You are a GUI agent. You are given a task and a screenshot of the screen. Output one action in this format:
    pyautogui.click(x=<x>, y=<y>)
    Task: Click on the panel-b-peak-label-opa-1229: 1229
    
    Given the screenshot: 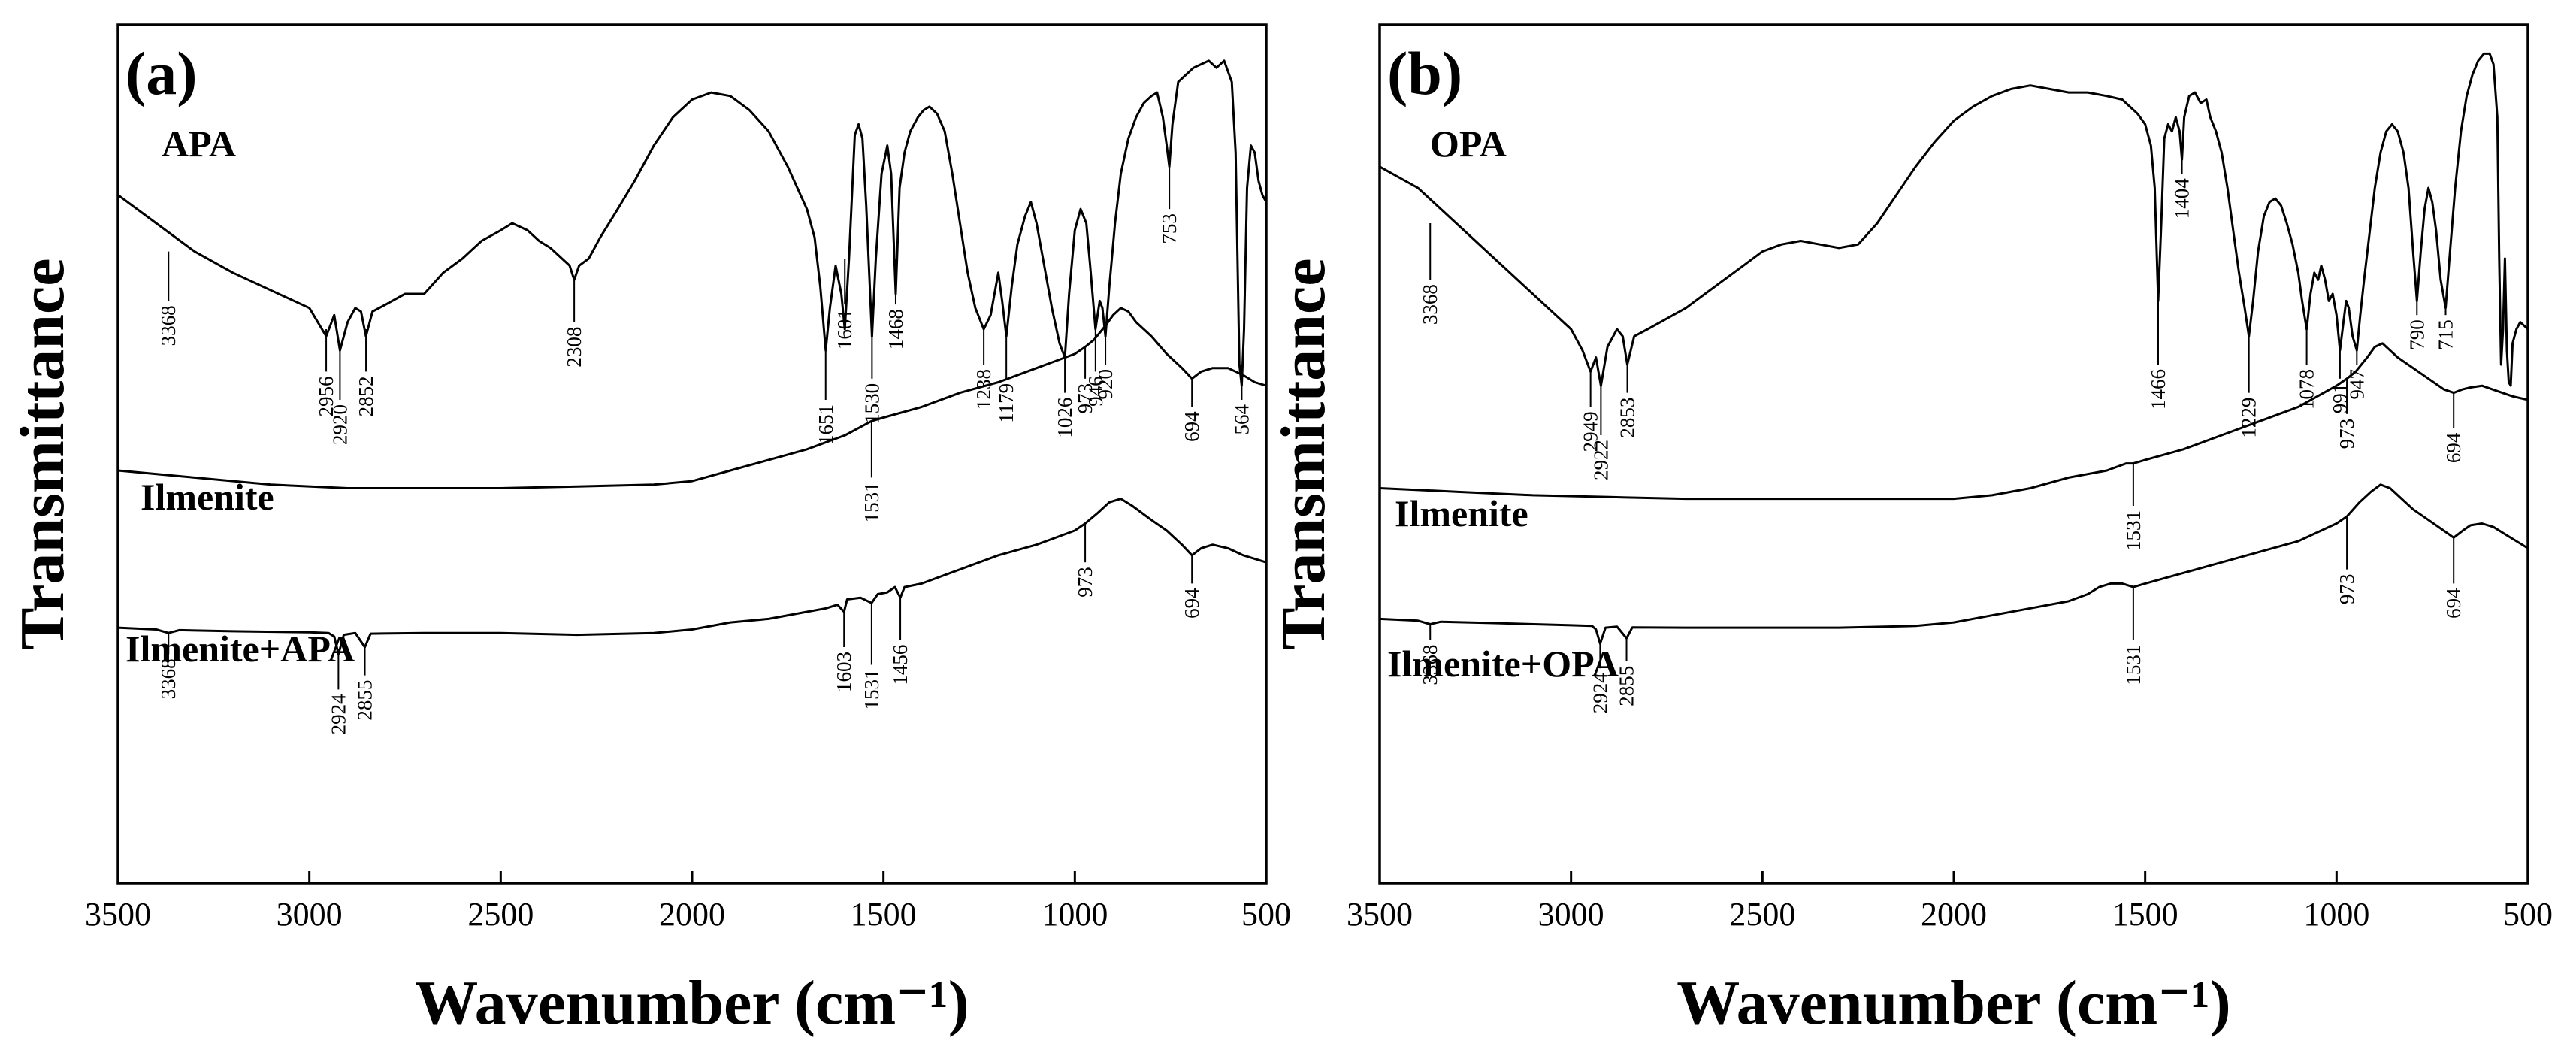 What is the action you would take?
    pyautogui.click(x=2249, y=418)
    